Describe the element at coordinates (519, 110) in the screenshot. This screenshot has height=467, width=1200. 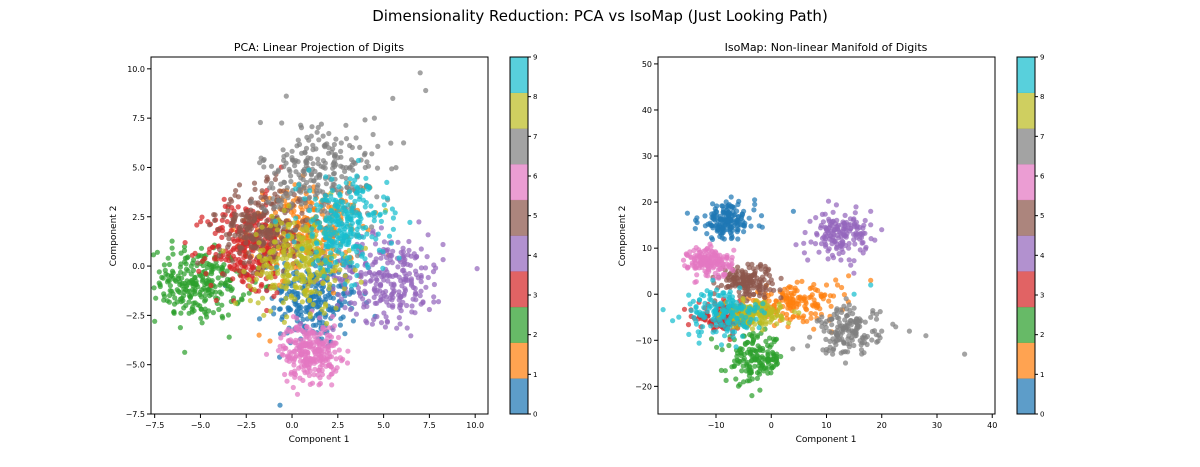
I see `pca-colorbar-segment` at that location.